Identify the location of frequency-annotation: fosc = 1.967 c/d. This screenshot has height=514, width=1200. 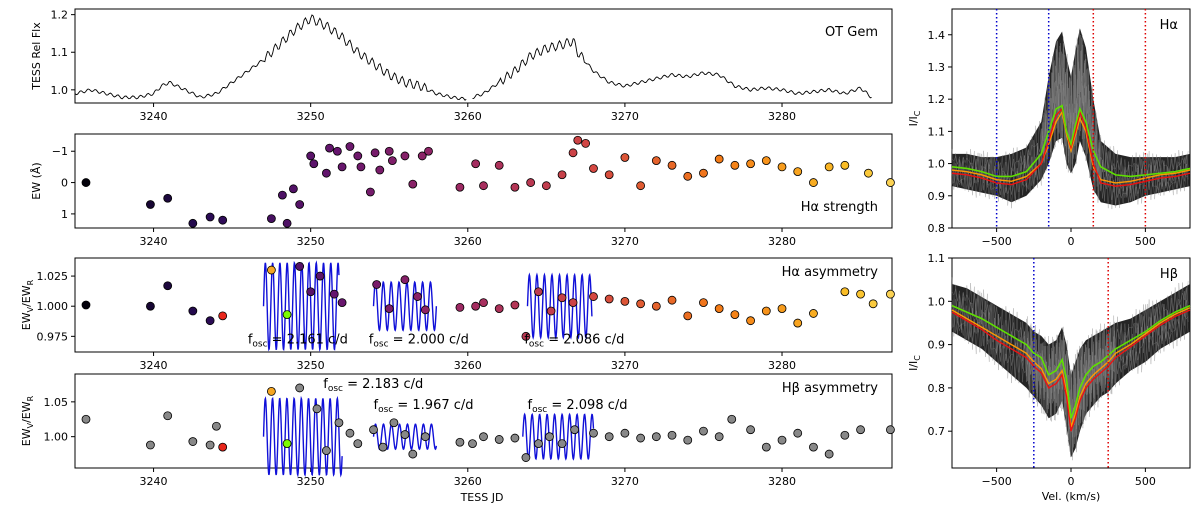
(424, 406).